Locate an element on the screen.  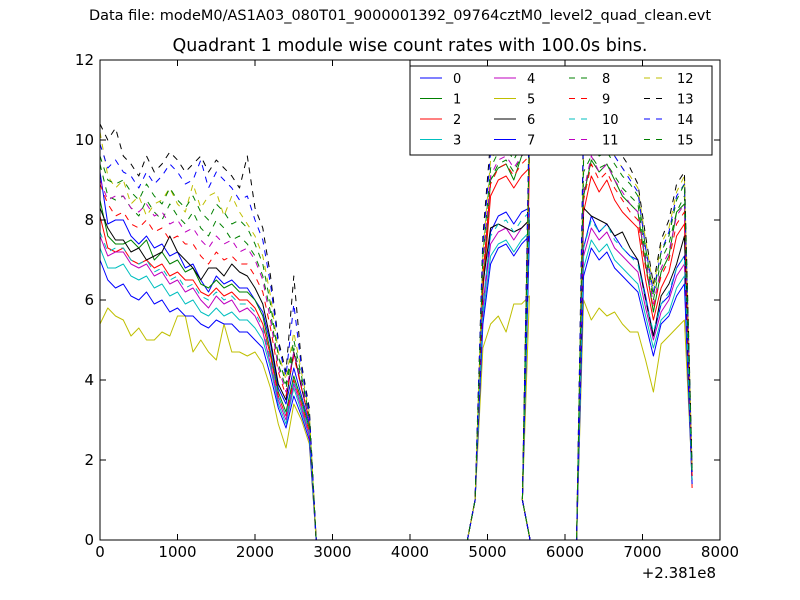
legend-label-7: 7 is located at coordinates (531, 141).